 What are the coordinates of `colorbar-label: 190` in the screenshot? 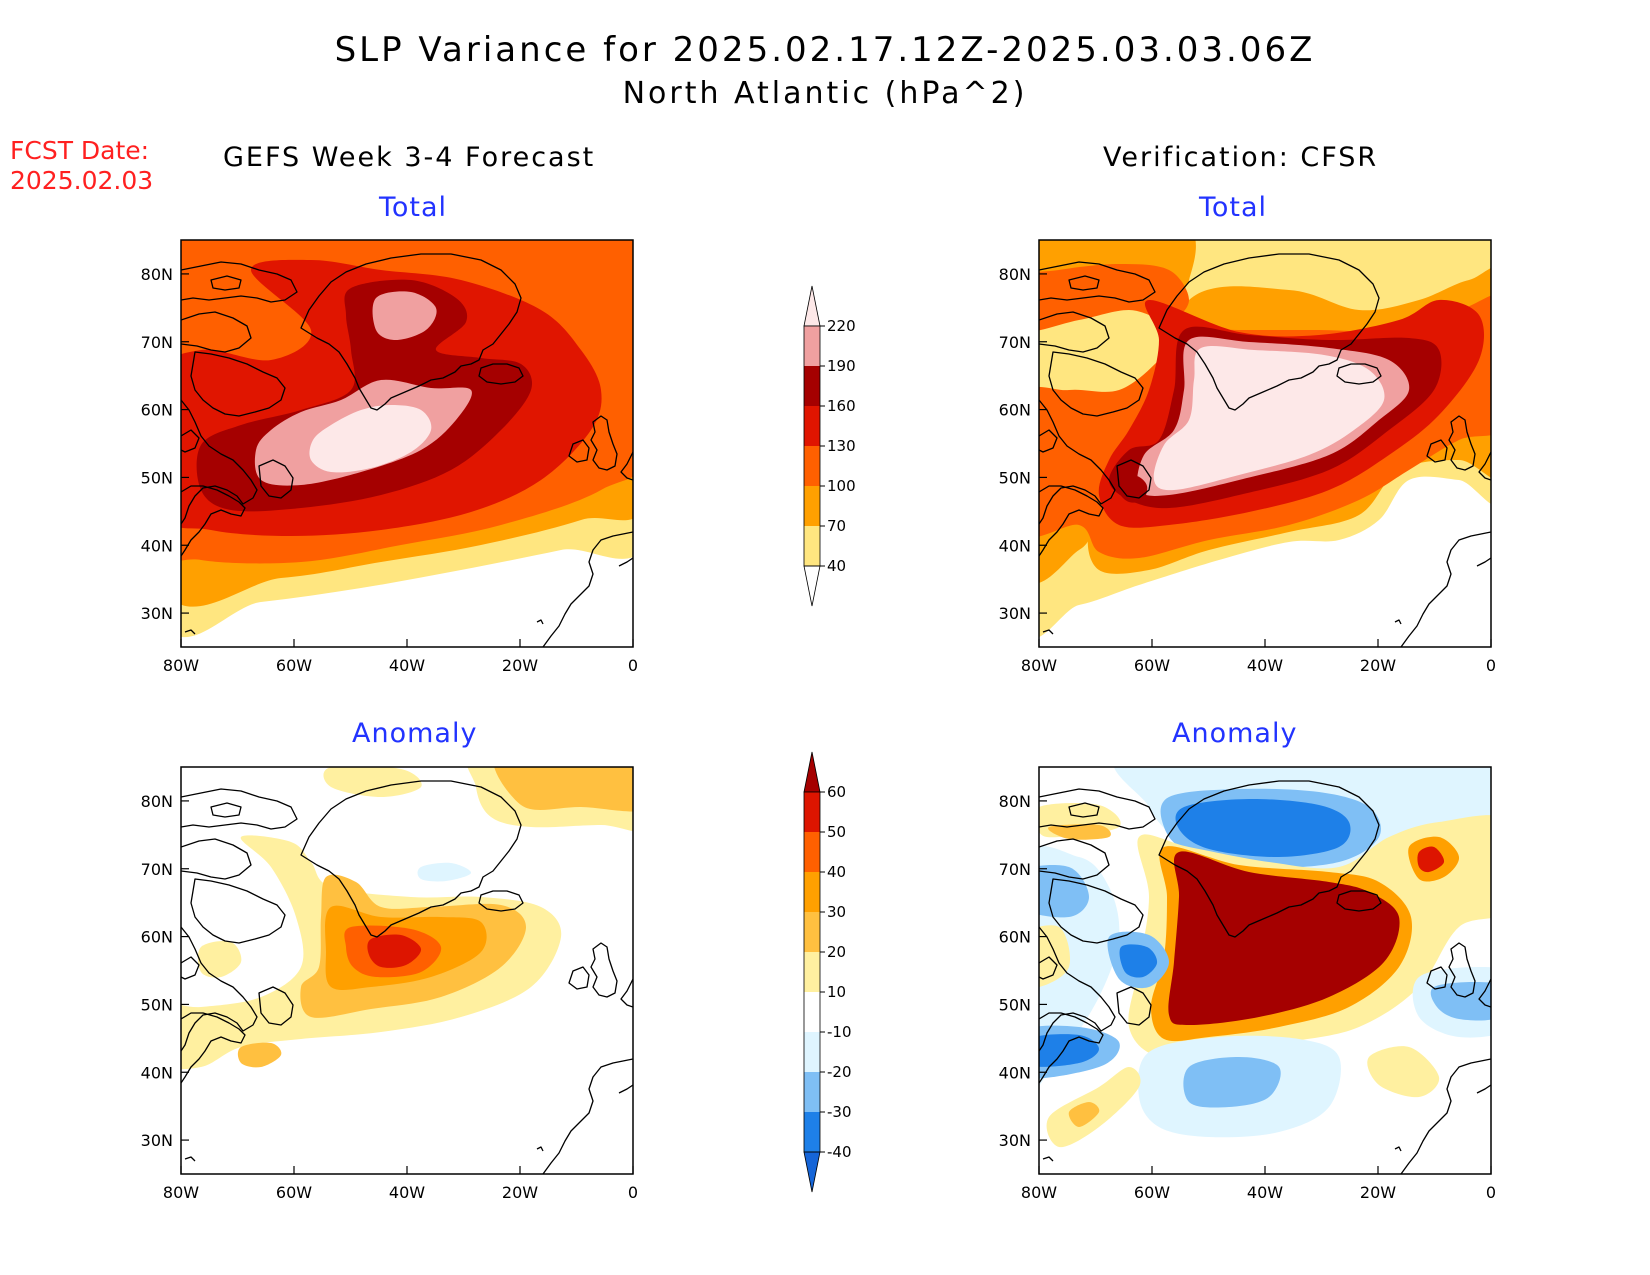 It's located at (841, 366).